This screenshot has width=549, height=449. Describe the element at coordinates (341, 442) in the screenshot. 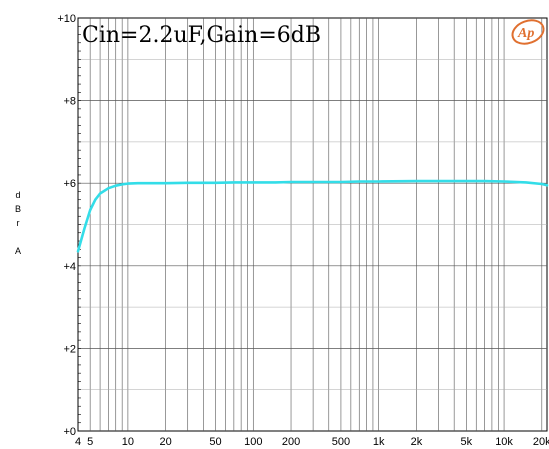

I see `x-tick-label: 500` at that location.